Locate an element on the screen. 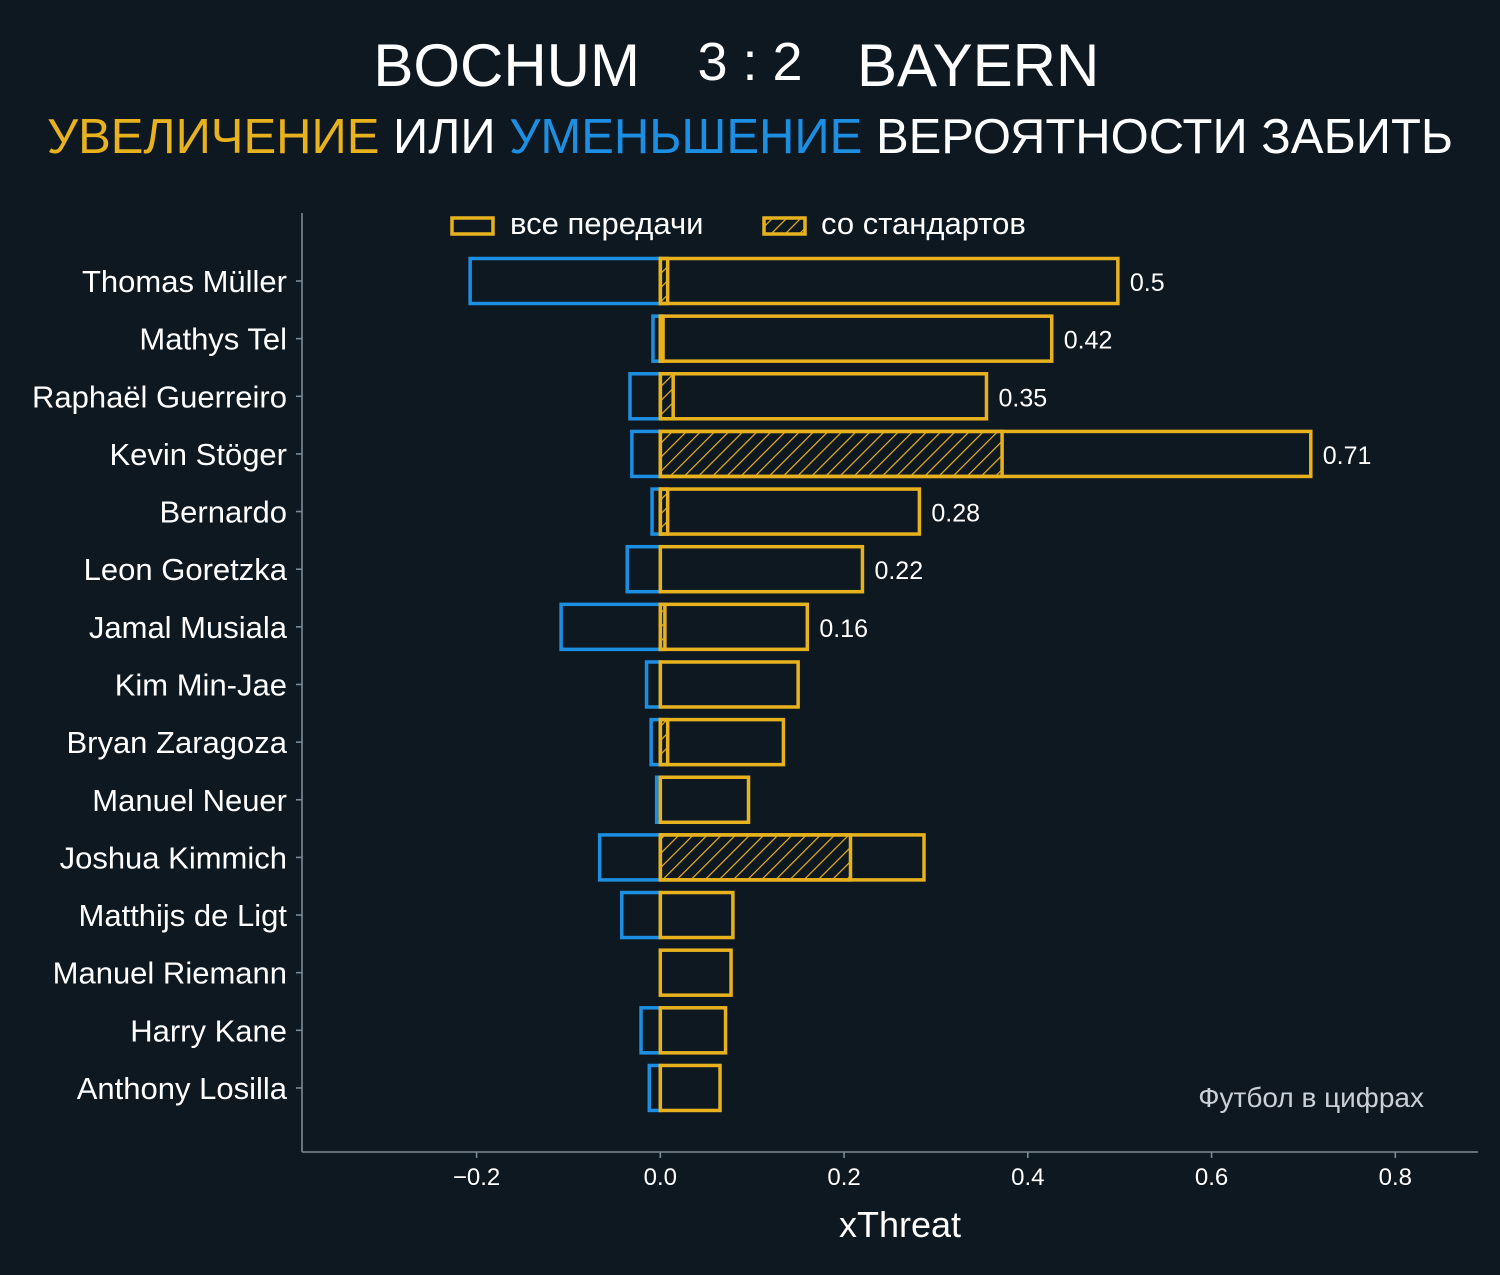 The image size is (1500, 1275). x-axis-label: xThreat is located at coordinates (900, 1224).